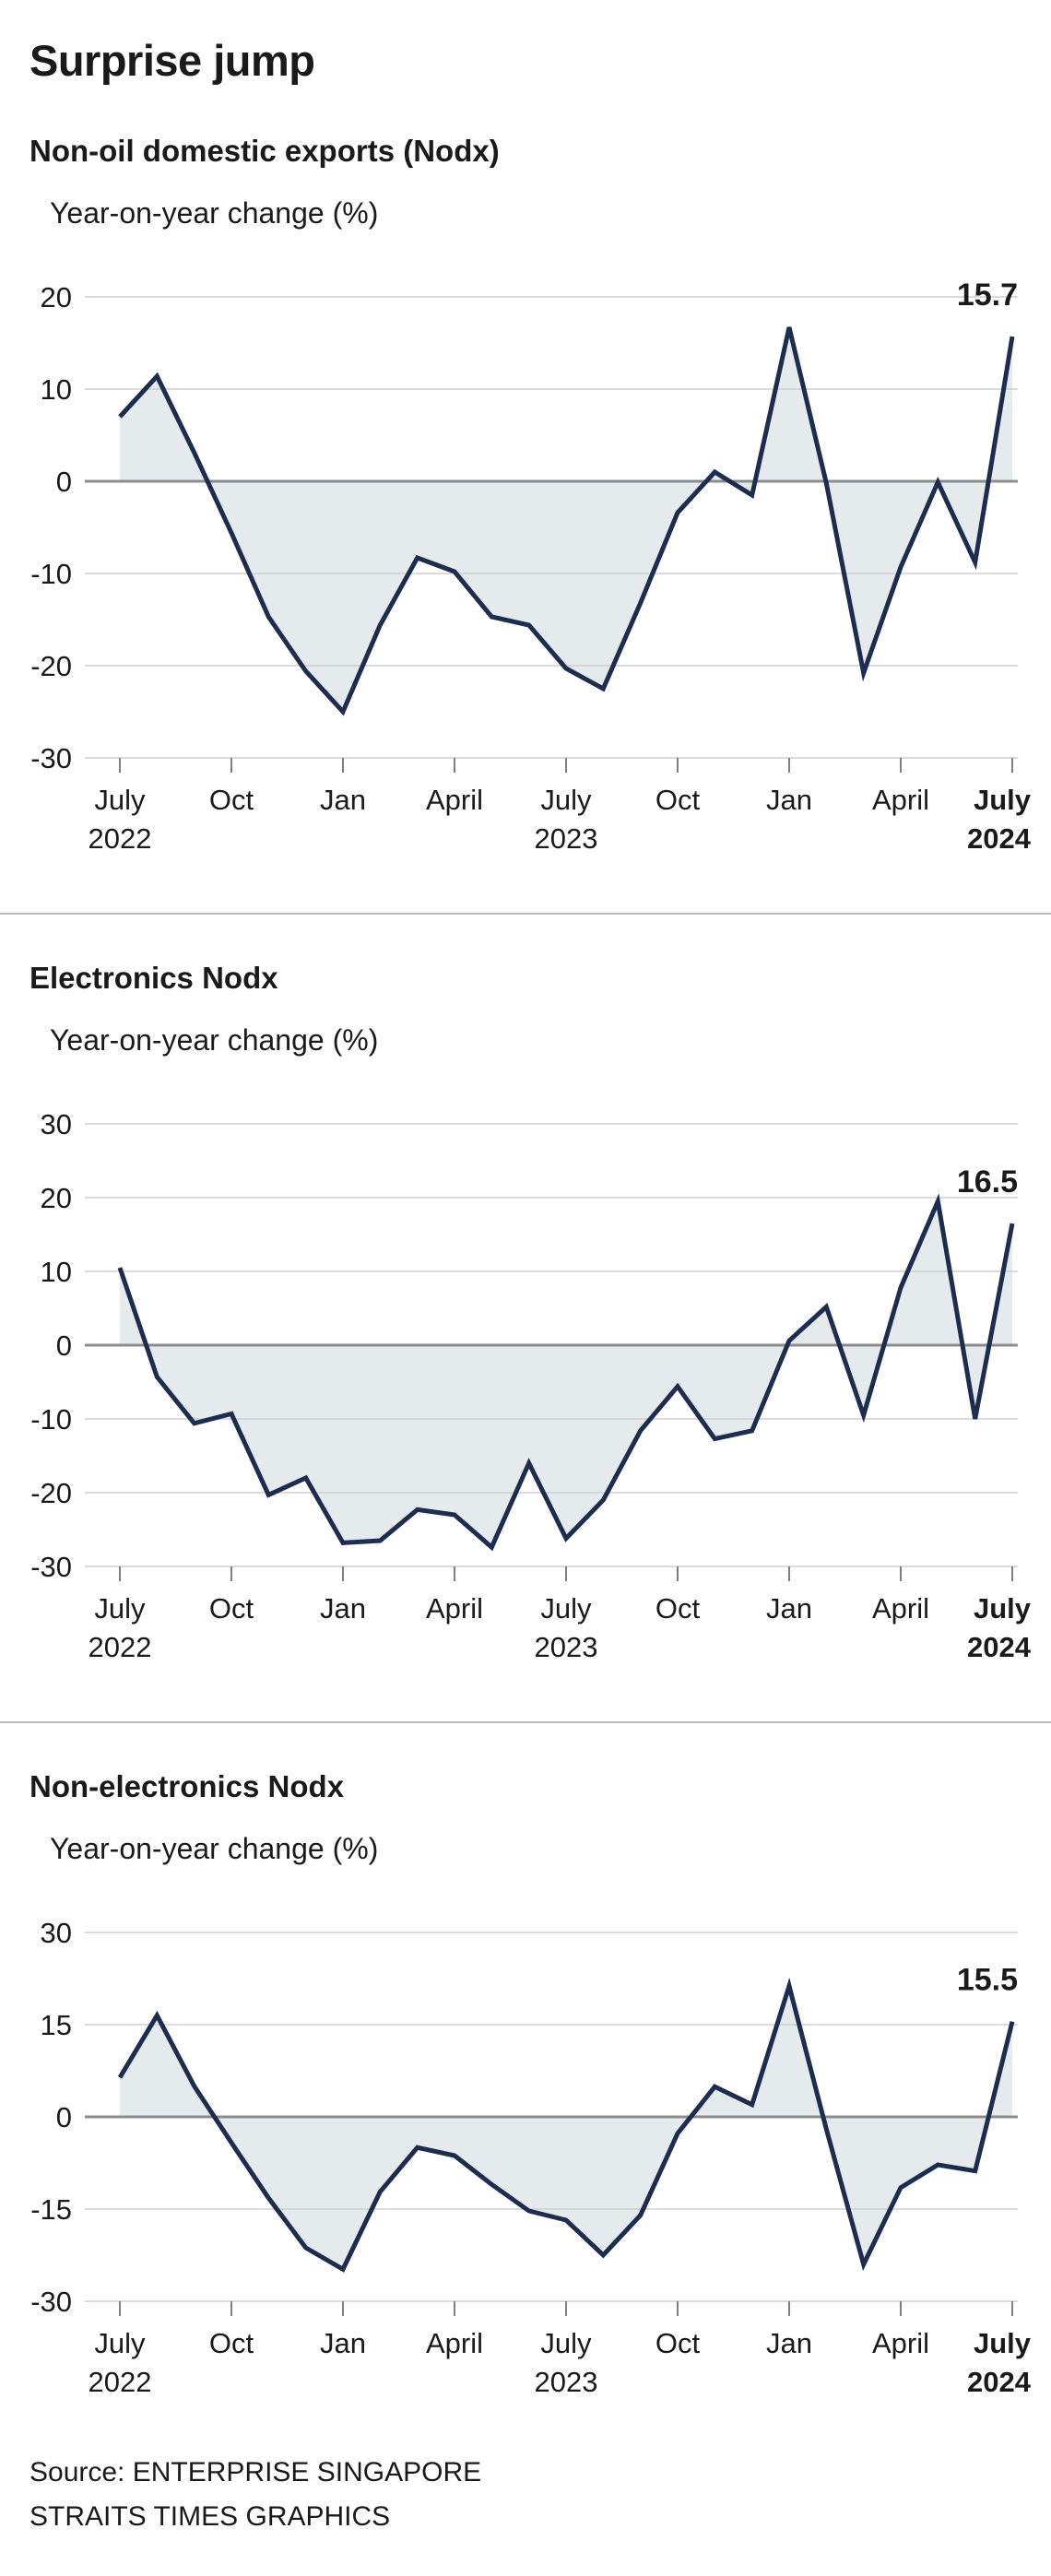  What do you see at coordinates (987, 1980) in the screenshot?
I see `end-value-label: 15.5` at bounding box center [987, 1980].